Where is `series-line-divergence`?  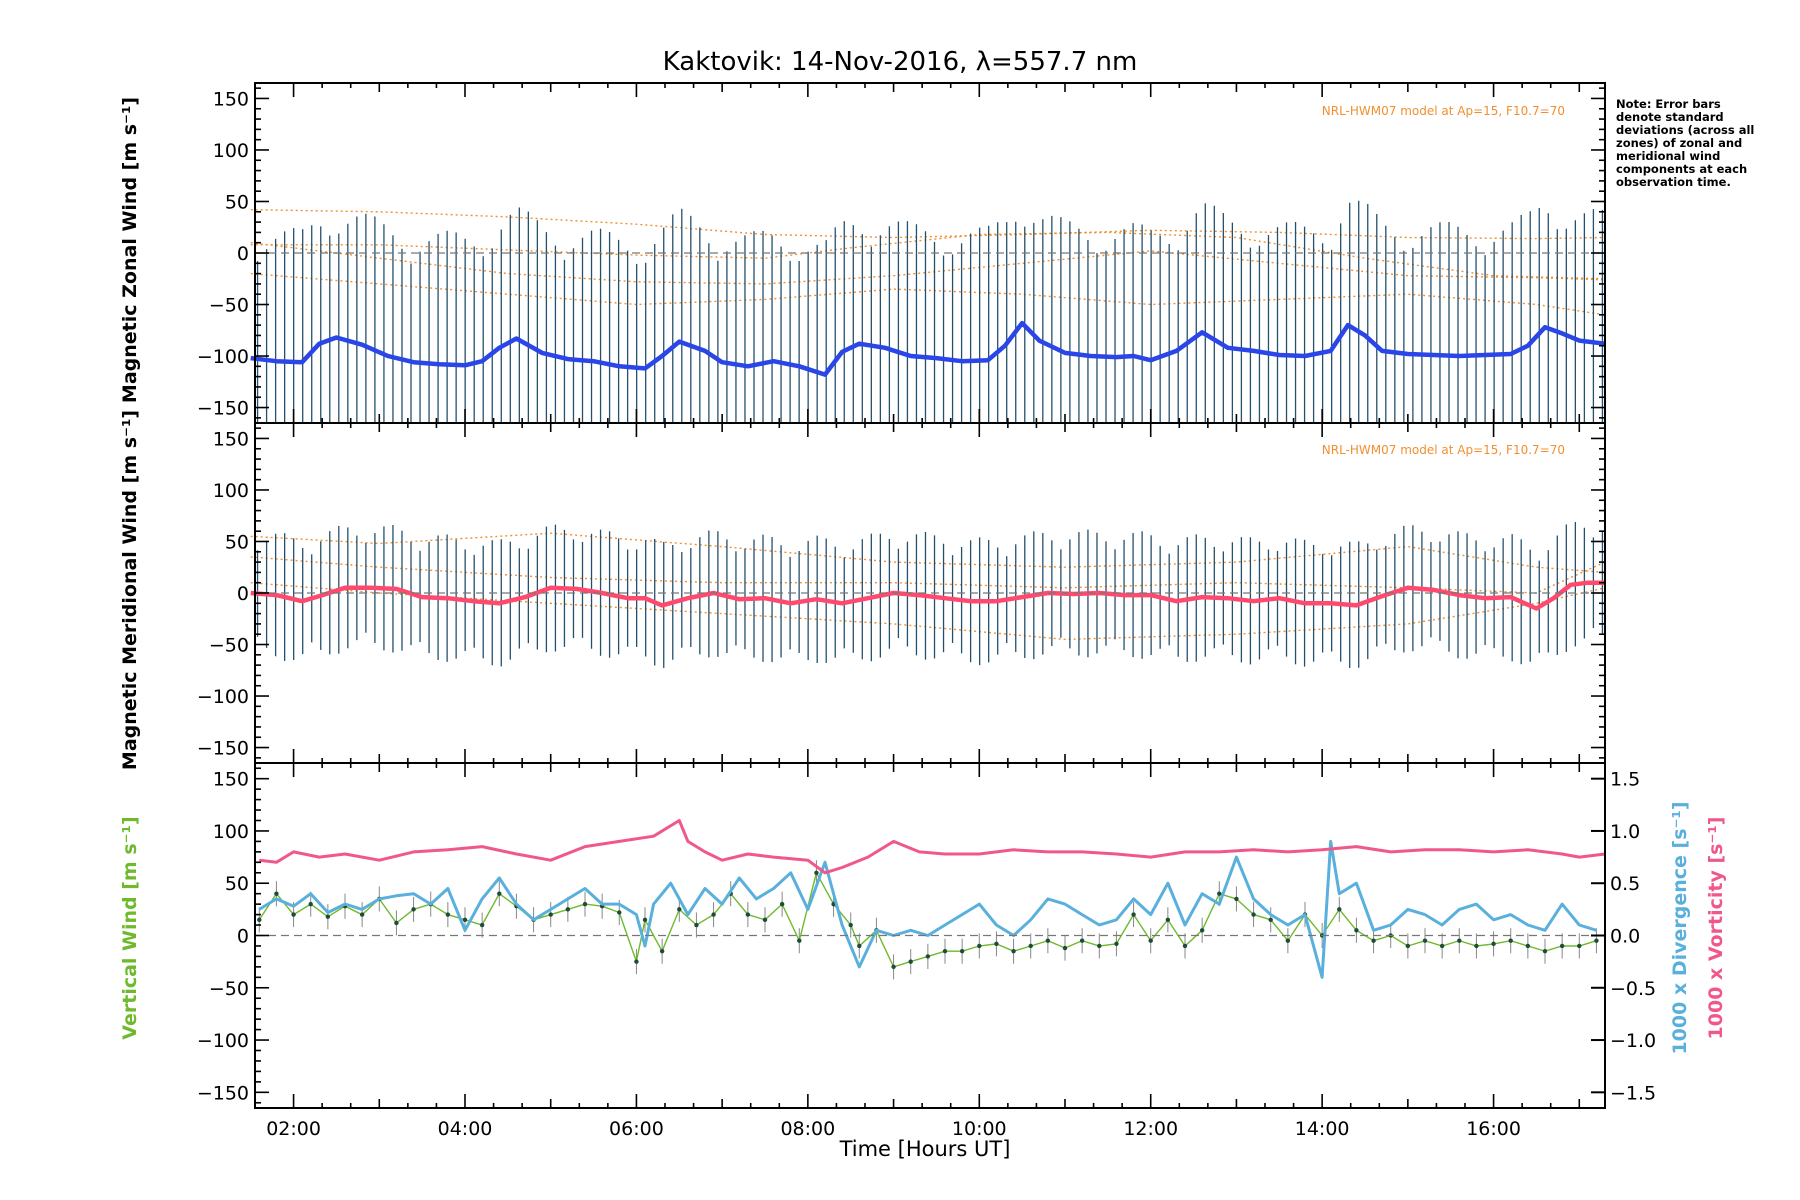 series-line-divergence is located at coordinates (927, 909).